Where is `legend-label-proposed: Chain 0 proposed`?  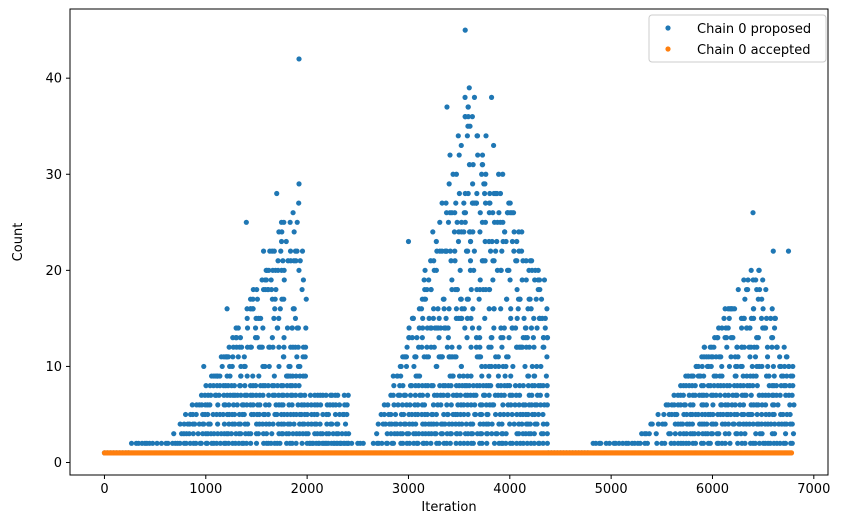 legend-label-proposed: Chain 0 proposed is located at coordinates (754, 29).